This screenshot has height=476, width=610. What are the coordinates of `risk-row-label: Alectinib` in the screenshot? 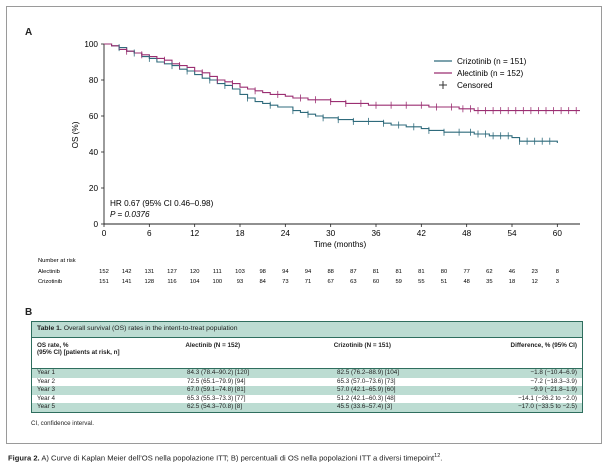 It's located at (49, 272).